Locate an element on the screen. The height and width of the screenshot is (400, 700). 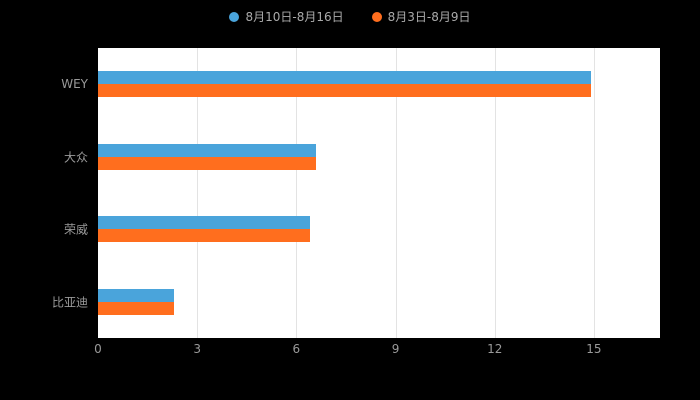
category-label: WEY is located at coordinates (74, 84).